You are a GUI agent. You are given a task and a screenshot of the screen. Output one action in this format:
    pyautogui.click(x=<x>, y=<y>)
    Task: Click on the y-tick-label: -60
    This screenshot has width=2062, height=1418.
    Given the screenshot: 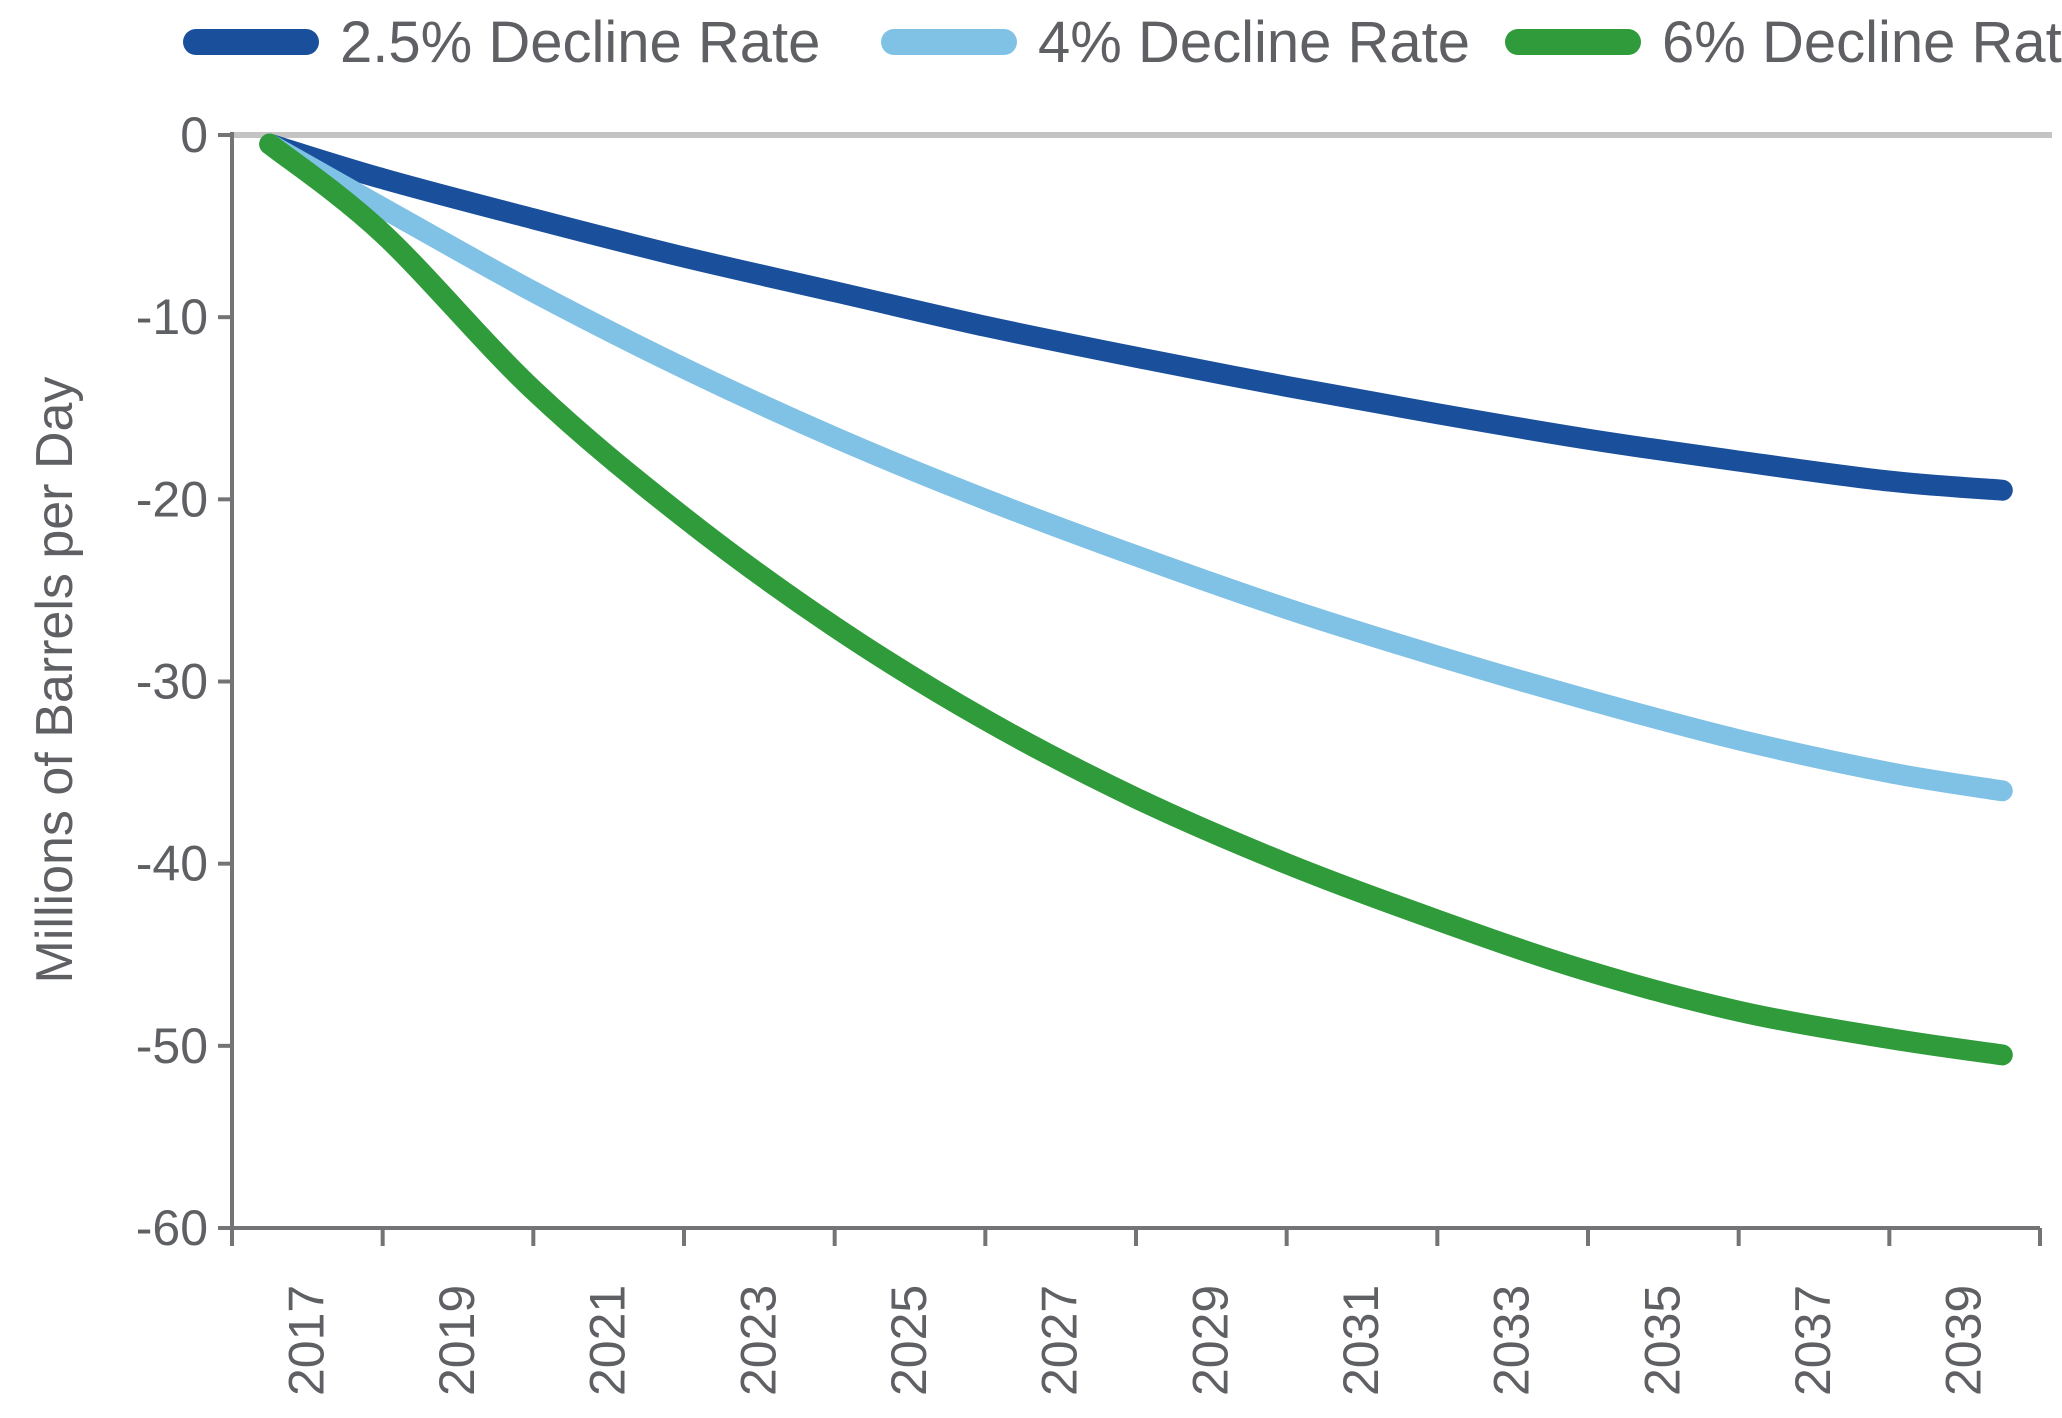 What is the action you would take?
    pyautogui.click(x=172, y=1228)
    